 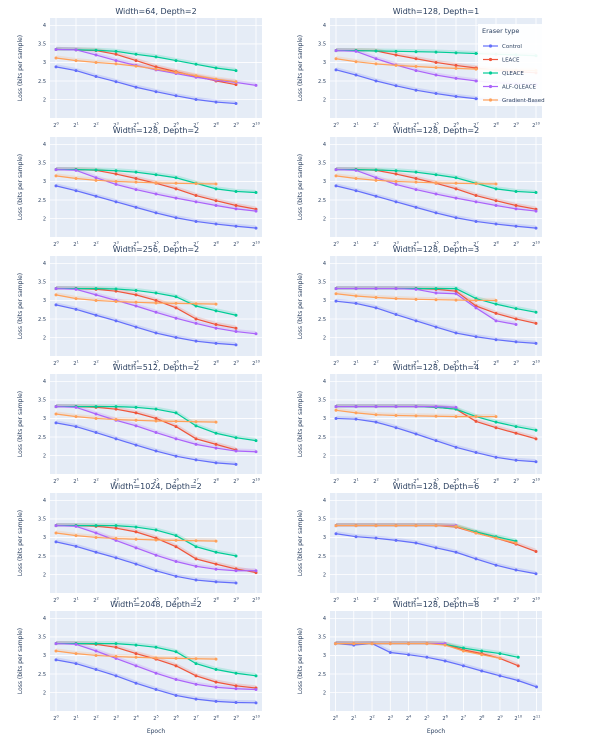 What do you see at coordinates (156, 130) in the screenshot?
I see `subplot-title: Width=128, Depth=2` at bounding box center [156, 130].